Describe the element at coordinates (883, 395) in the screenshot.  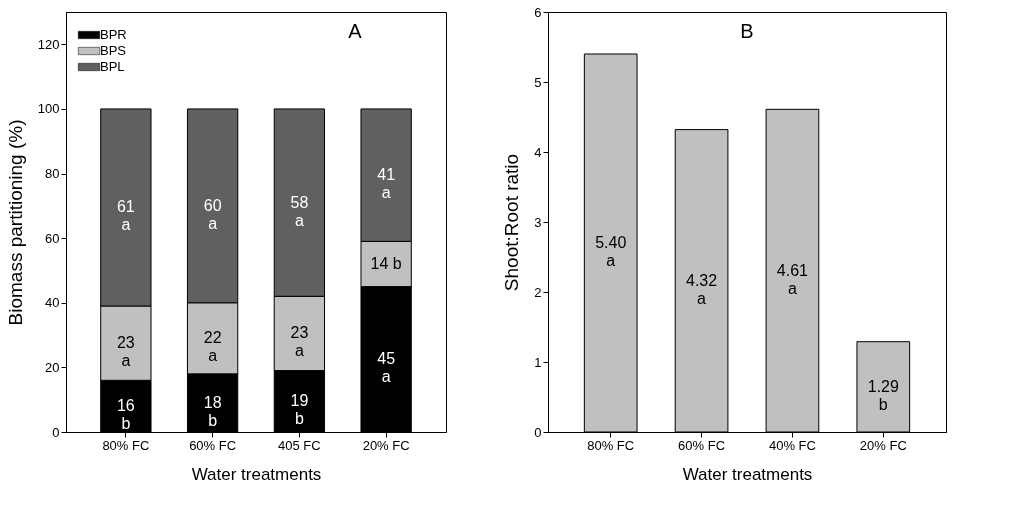
I see `data-label: 1.29 b` at that location.